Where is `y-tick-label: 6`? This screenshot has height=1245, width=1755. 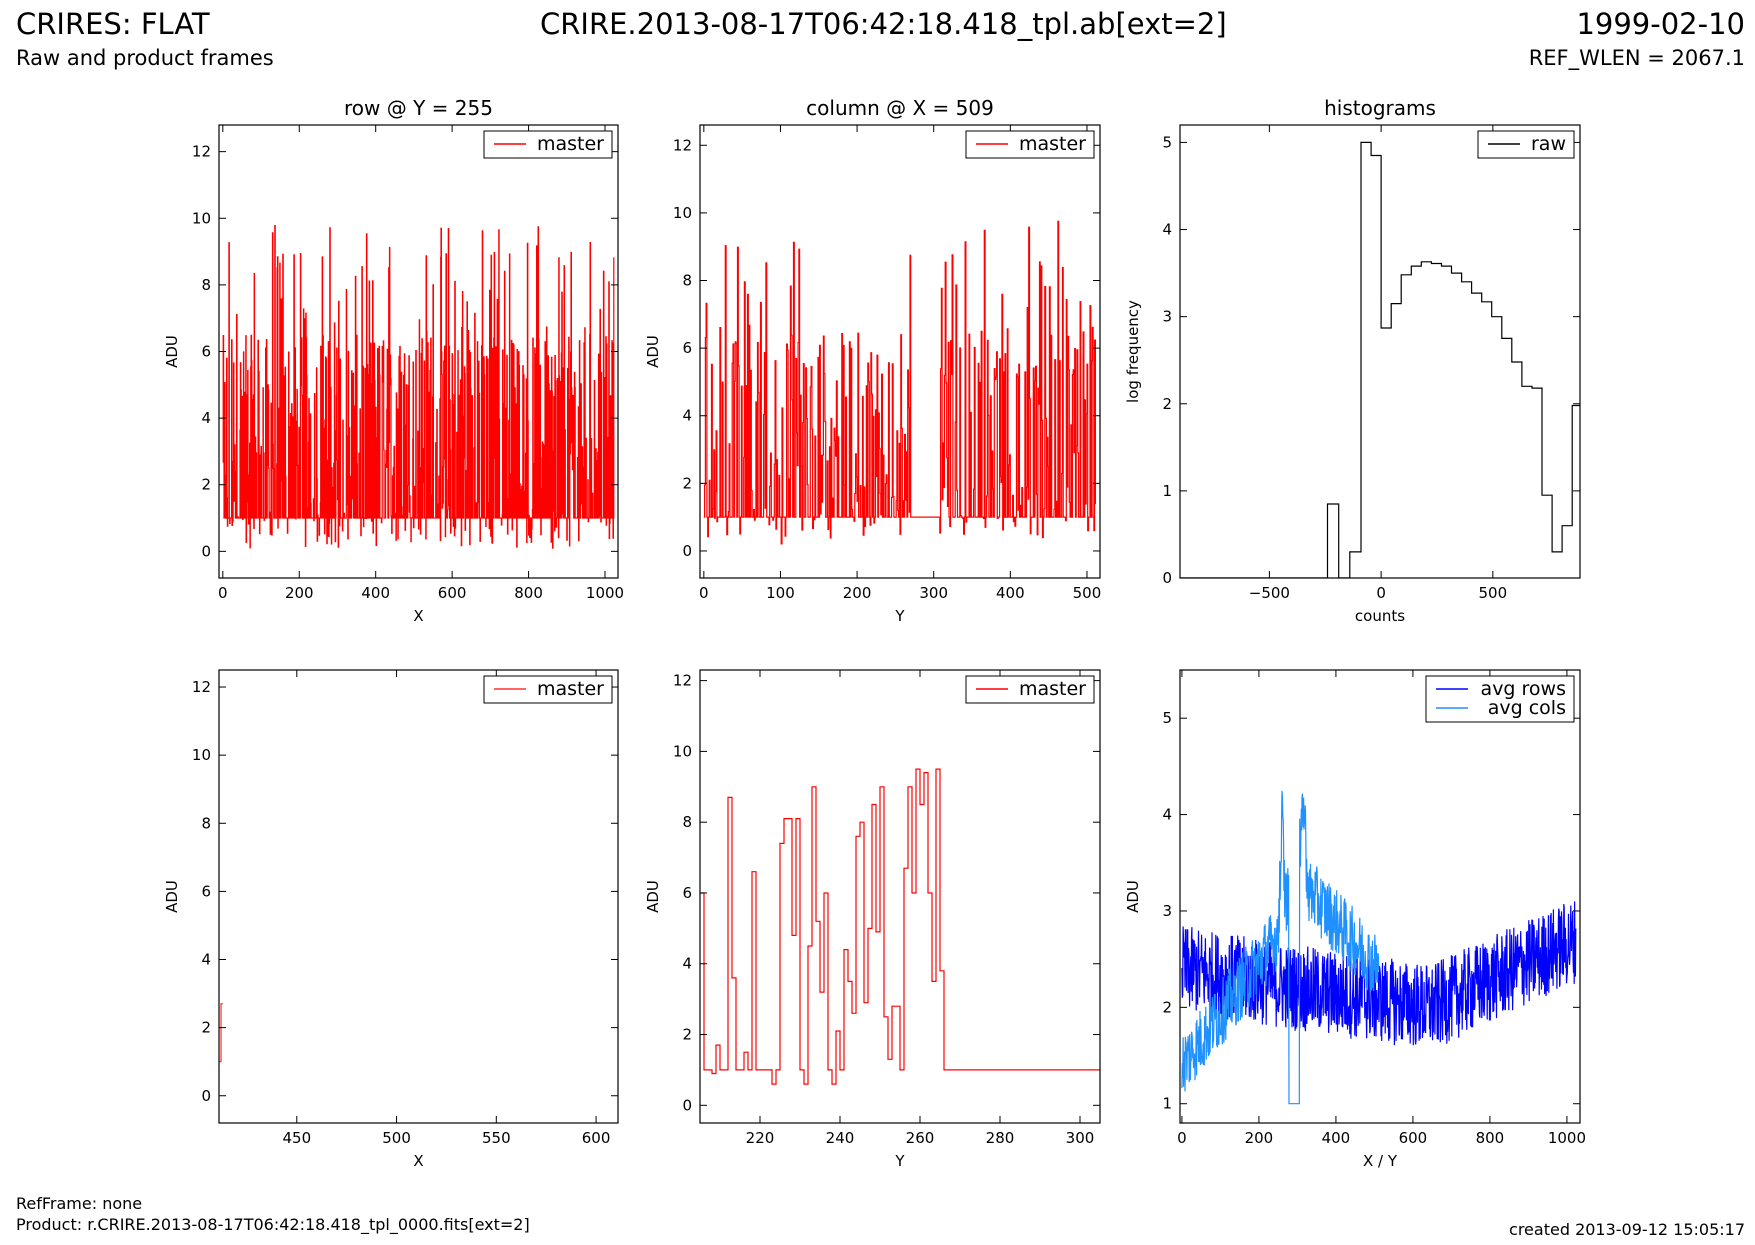 y-tick-label: 6 is located at coordinates (206, 352).